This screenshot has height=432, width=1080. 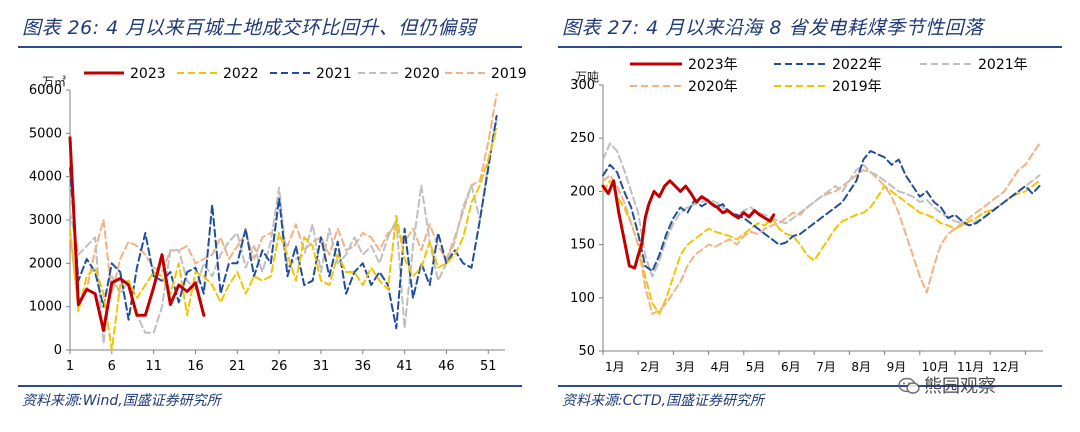 I want to click on x-tick-label: 51, so click(x=488, y=366).